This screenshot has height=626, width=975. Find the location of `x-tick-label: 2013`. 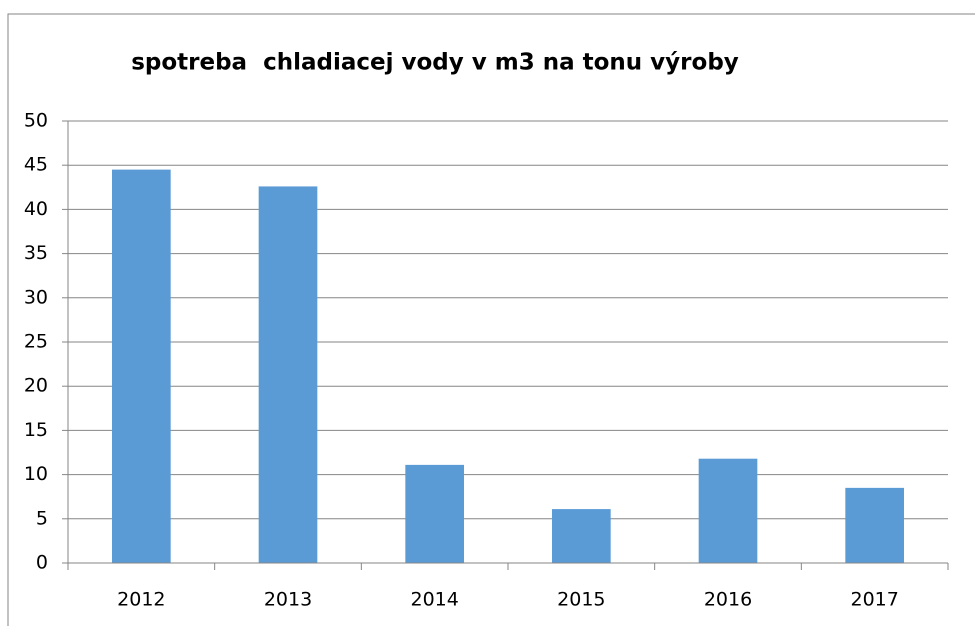

x-tick-label: 2013 is located at coordinates (288, 600).